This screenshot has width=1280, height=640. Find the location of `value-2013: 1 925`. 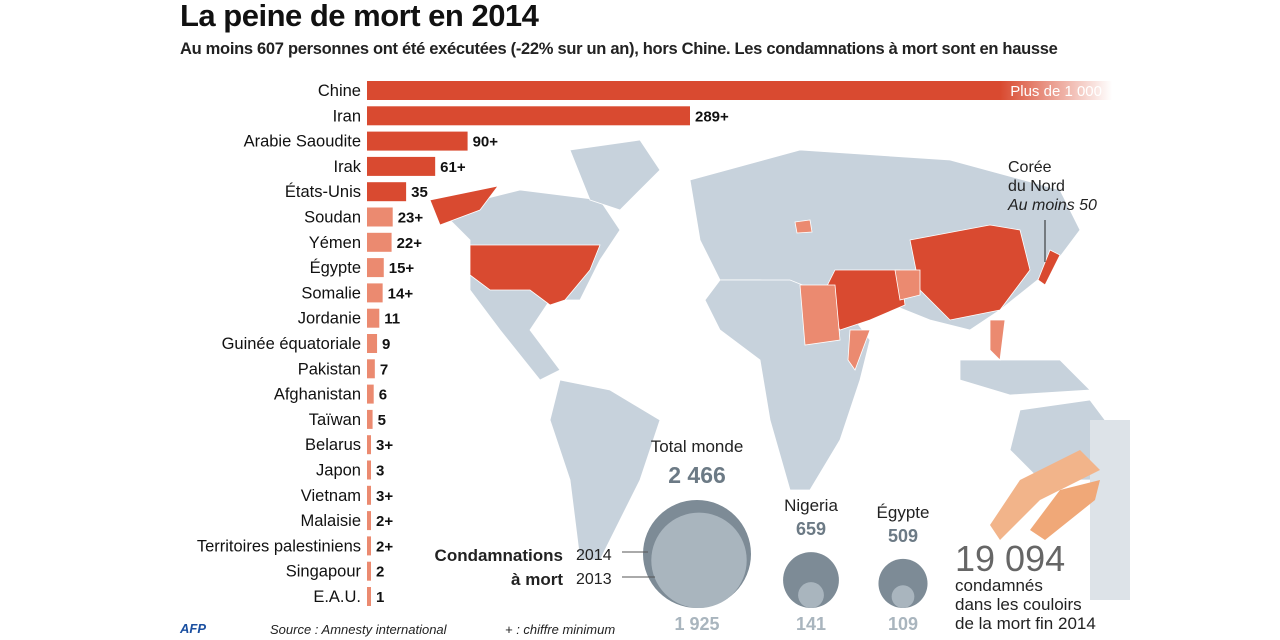

value-2013: 1 925 is located at coordinates (697, 624).